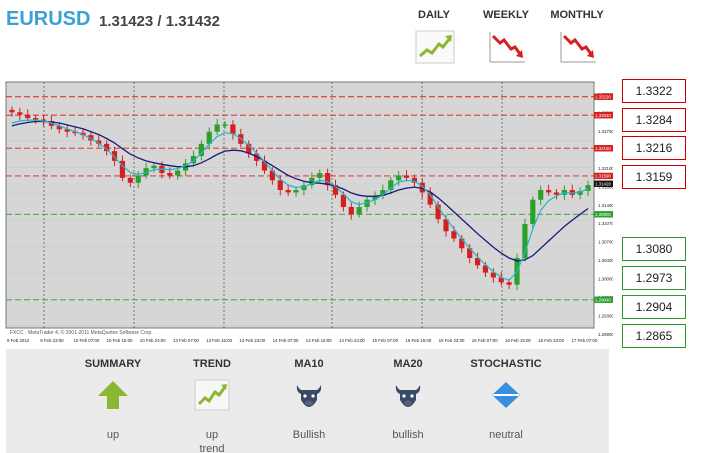 The width and height of the screenshot is (701, 453). I want to click on x-tick-label: 16 Feb 15:00, so click(518, 340).